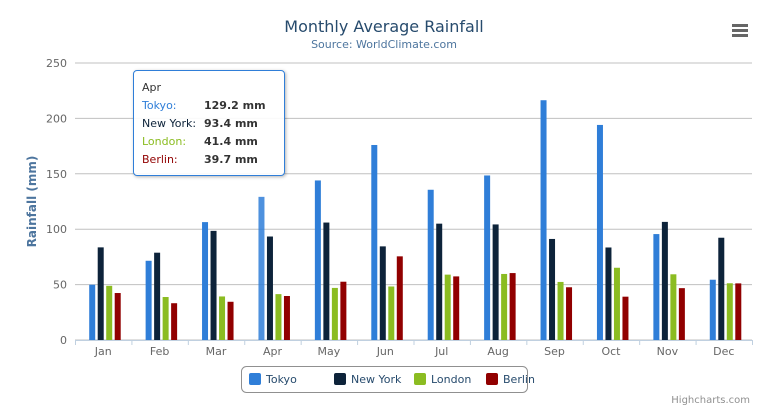 This screenshot has width=769, height=416. Describe the element at coordinates (56, 174) in the screenshot. I see `y-tick-label: 150` at that location.